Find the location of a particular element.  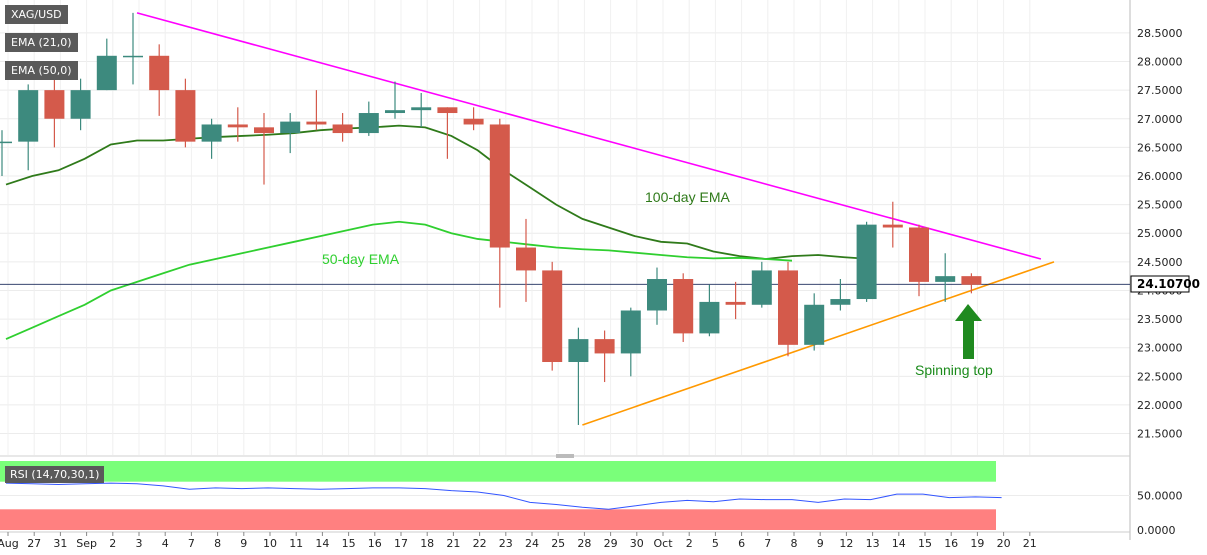

symbol-label: XAG/USD is located at coordinates (36, 14).